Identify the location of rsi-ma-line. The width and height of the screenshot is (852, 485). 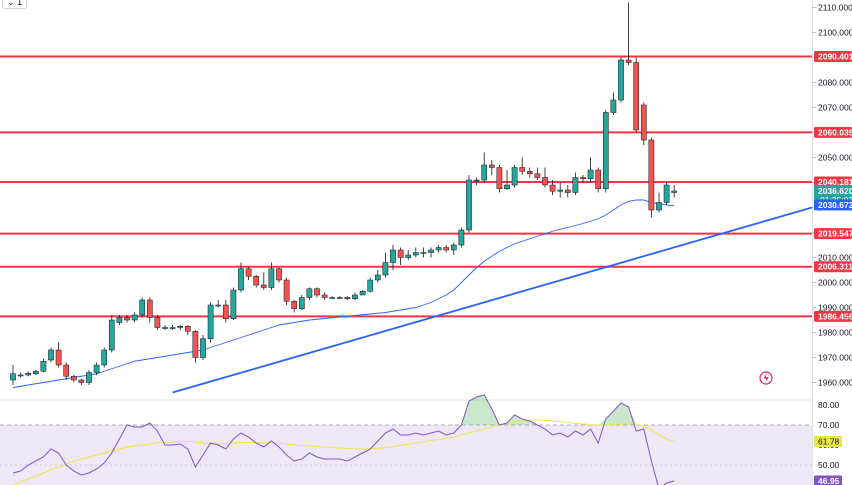
(343, 452).